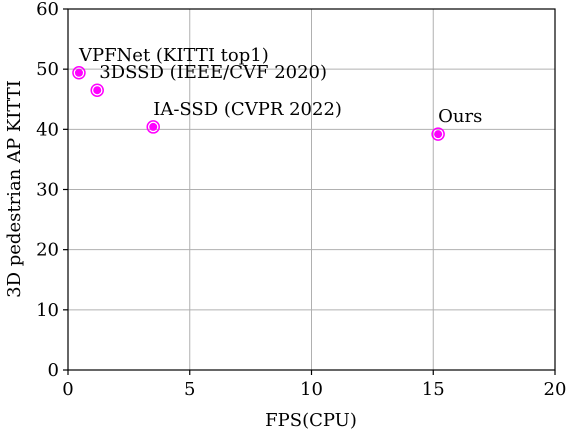  Describe the element at coordinates (47, 190) in the screenshot. I see `y-tick-label: 30` at that location.